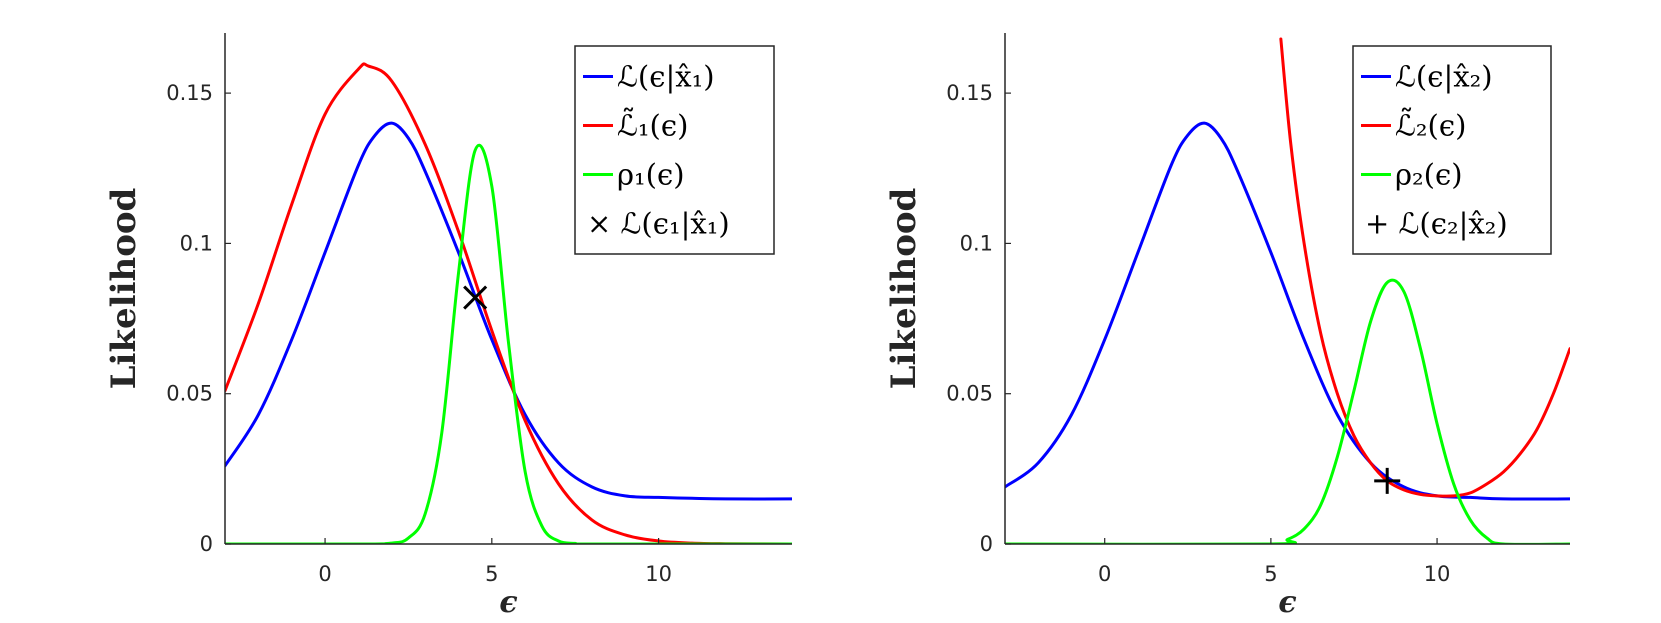  I want to click on legend-entry: ℒ(ϵ|x̂₂), so click(1444, 77).